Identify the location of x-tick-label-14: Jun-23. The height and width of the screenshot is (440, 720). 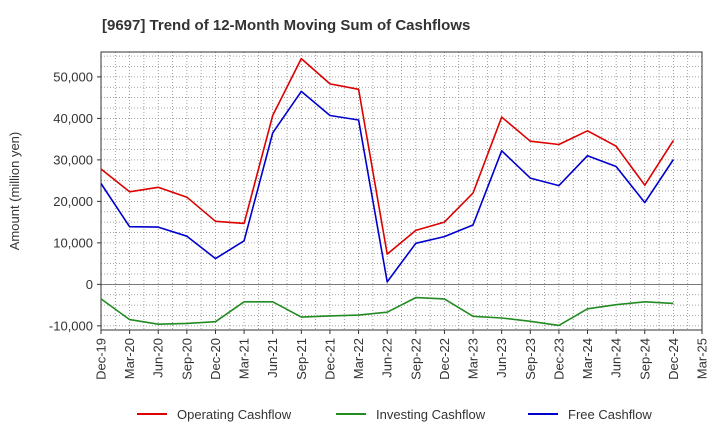
(501, 358).